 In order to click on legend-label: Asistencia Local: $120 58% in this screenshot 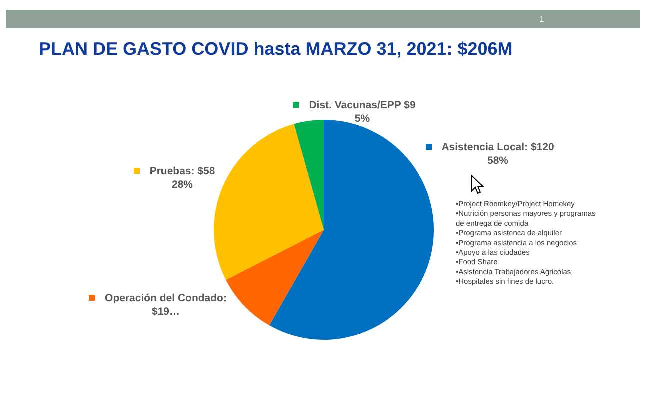, I will do `click(498, 155)`.